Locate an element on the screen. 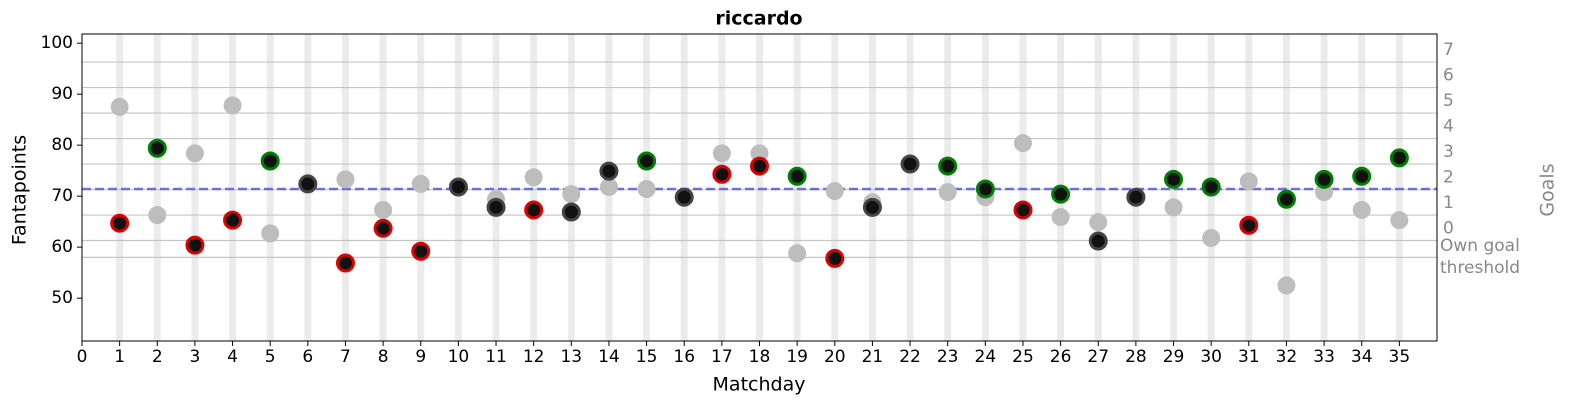 This screenshot has width=1570, height=406. x-tick-label: 28 is located at coordinates (1136, 357).